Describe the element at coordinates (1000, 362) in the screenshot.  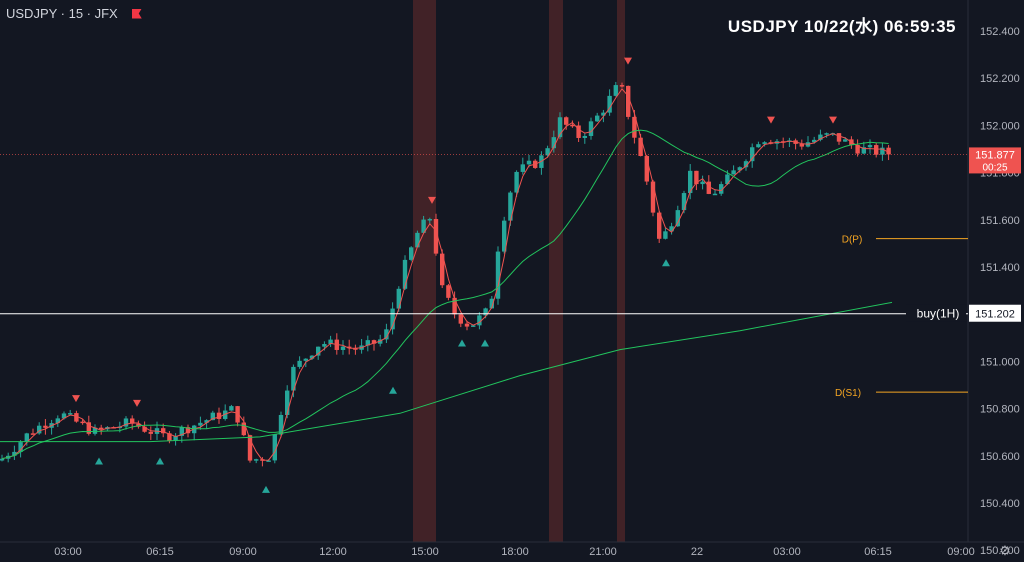
I see `y-tick-label: 151.000` at that location.